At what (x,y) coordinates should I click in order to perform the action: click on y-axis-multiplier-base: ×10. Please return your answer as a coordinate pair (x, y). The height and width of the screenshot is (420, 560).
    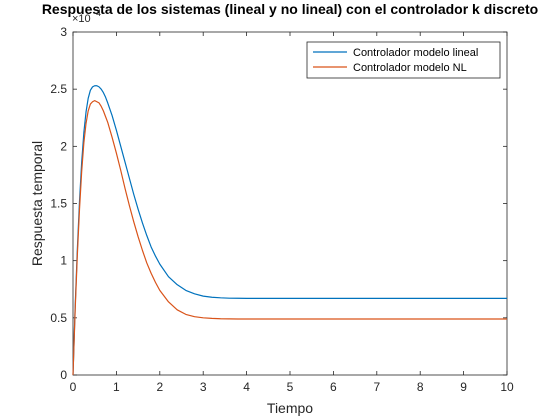
    Looking at the image, I should click on (81, 19).